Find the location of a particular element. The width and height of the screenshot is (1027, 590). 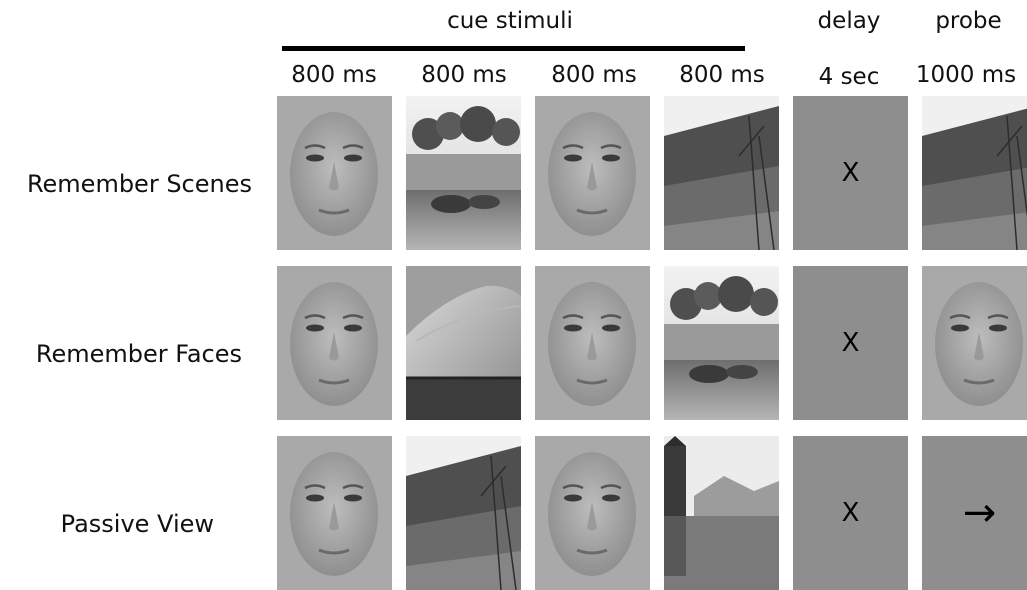

duration-delay: 4 sec is located at coordinates (849, 77).